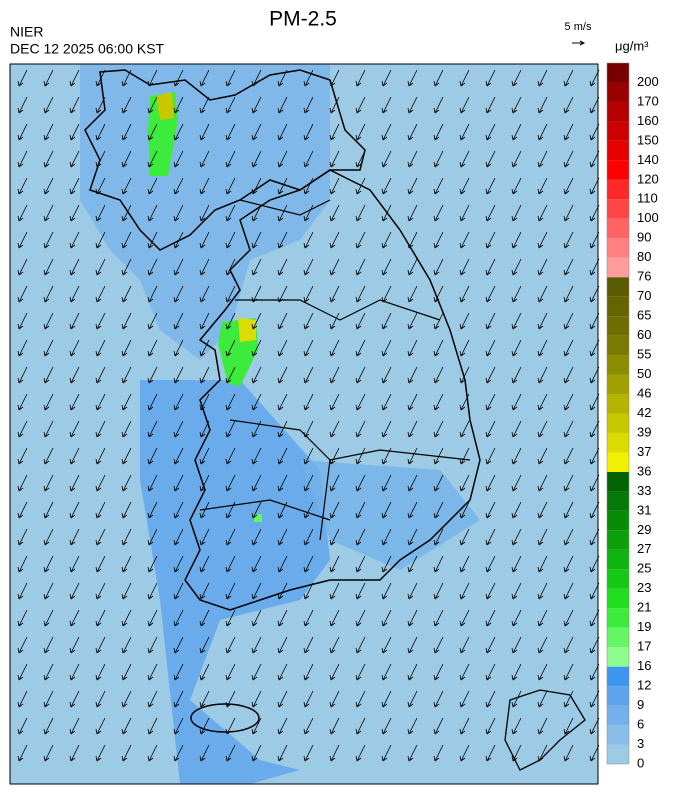  Describe the element at coordinates (640, 743) in the screenshot. I see `colorbar-label: 3` at that location.